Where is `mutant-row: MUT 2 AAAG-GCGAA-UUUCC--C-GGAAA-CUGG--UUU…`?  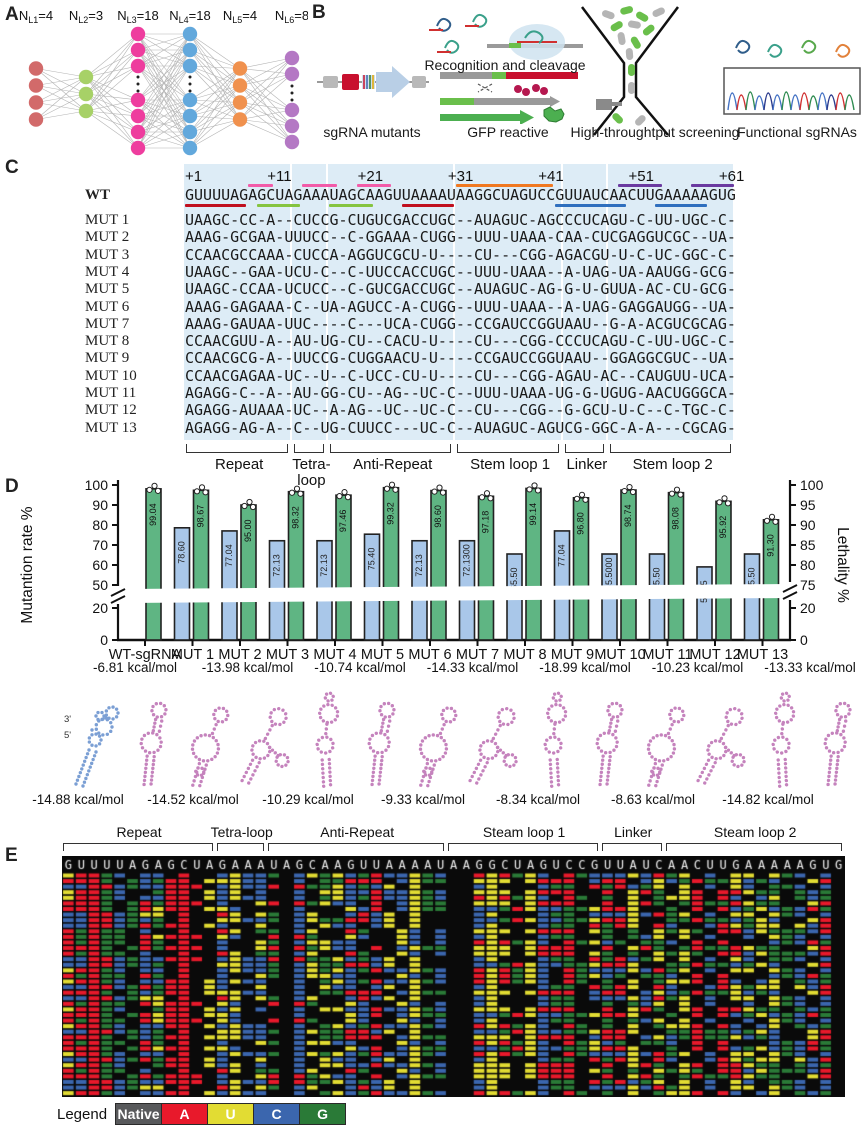 mutant-row: MUT 2 AAAG-GCGAA-UUUCC--C-GGAAA-CUGG--UUU… is located at coordinates (435, 237).